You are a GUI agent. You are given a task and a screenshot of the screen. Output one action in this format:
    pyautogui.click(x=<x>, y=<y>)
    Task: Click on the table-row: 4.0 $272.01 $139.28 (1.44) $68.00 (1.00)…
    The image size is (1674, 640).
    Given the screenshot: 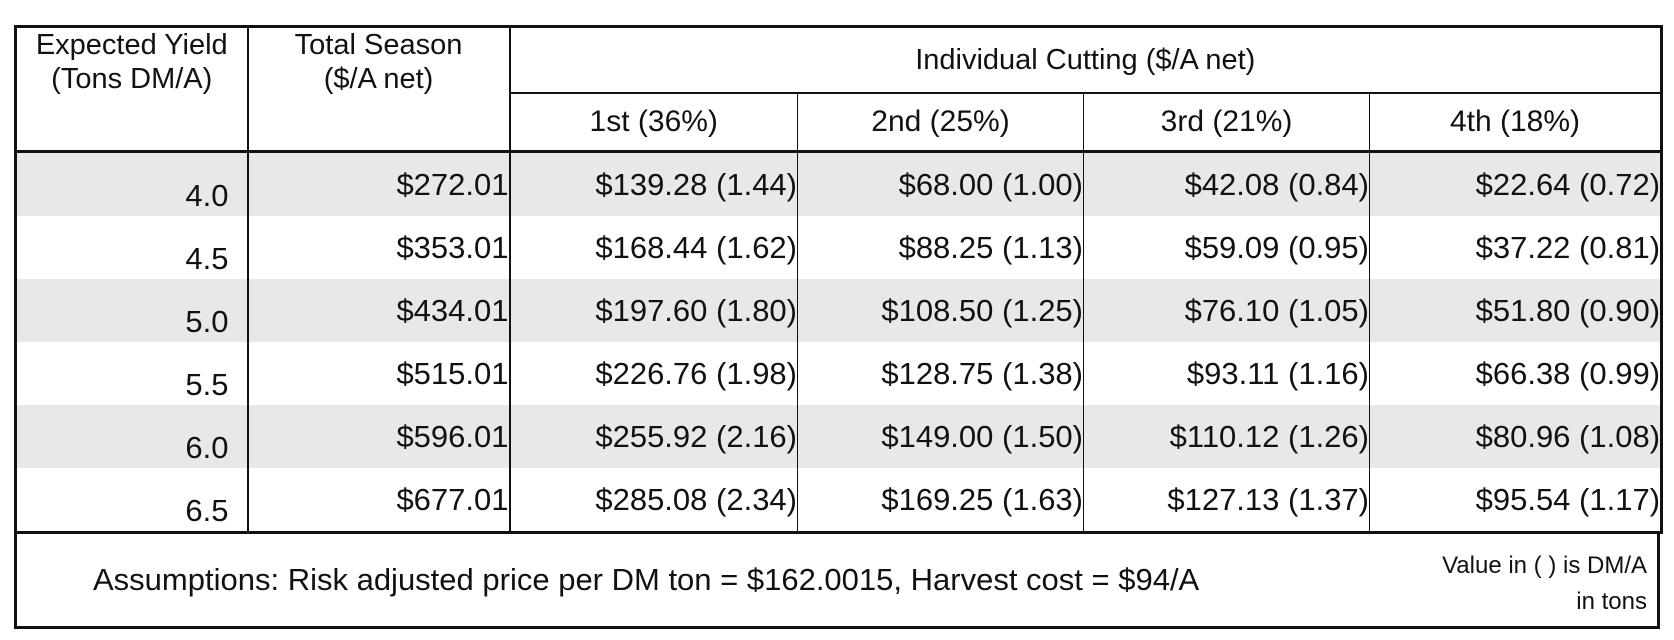 What is the action you would take?
    pyautogui.click(x=838, y=183)
    